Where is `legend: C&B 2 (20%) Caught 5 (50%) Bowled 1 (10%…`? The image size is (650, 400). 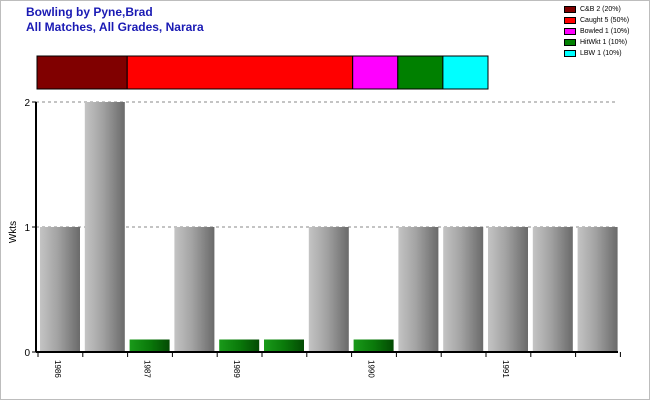
legend: C&B 2 (20%) Caught 5 (50%) Bowled 1 (10%… is located at coordinates (596, 31).